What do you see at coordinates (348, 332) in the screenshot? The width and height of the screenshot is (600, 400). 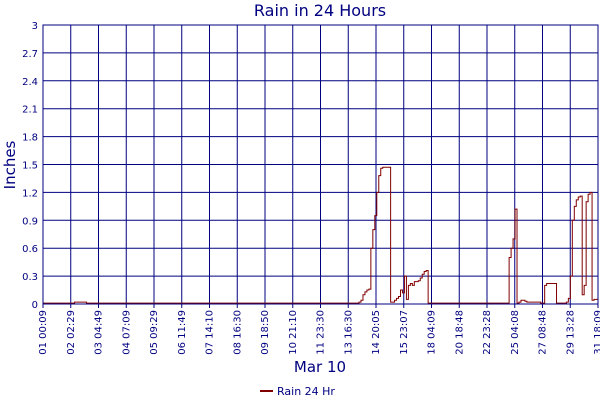 I see `x-tick-label: 13 16:30` at bounding box center [348, 332].